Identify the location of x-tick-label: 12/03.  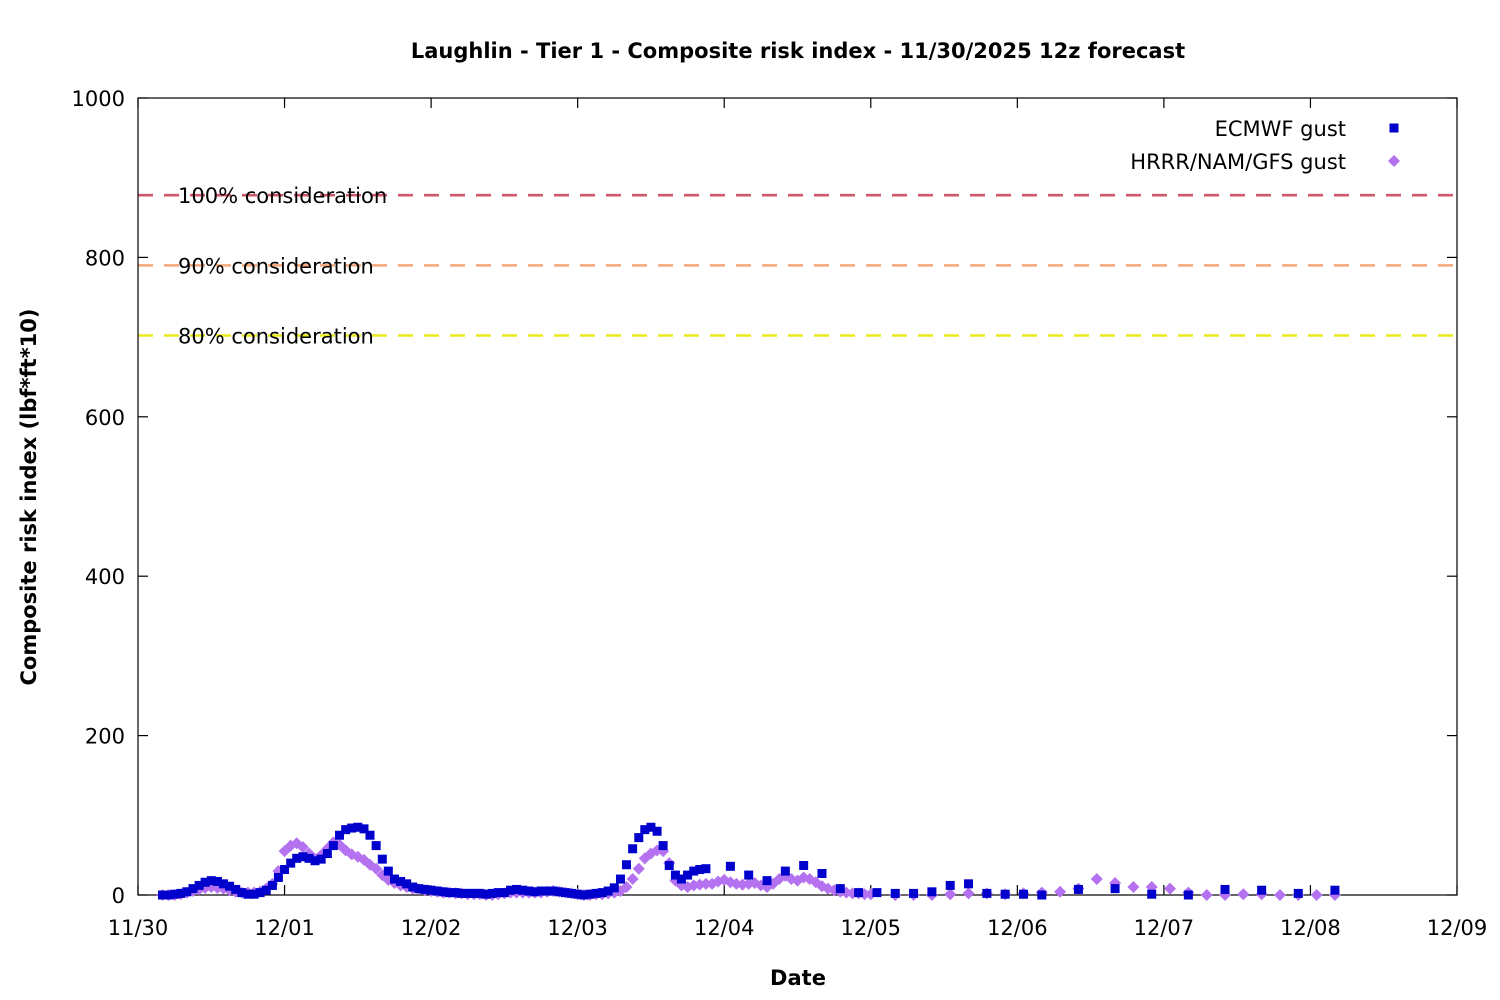
(577, 928).